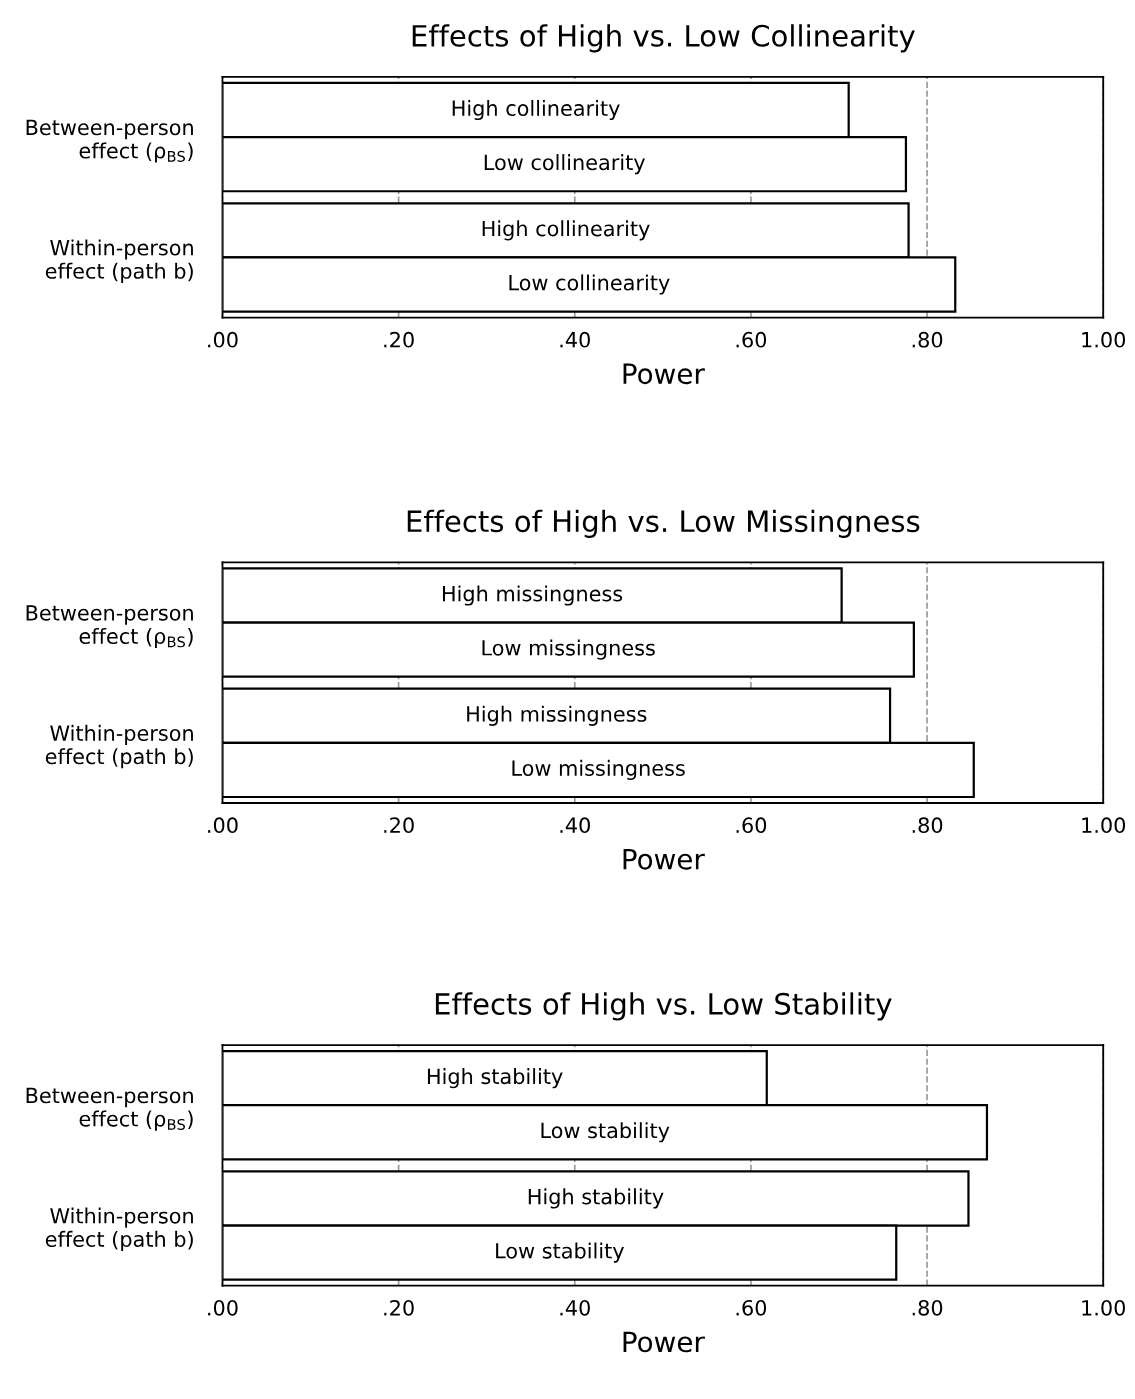 The width and height of the screenshot is (1135, 1399). Describe the element at coordinates (663, 523) in the screenshot. I see `chart-title: Effects of High vs. Low Missingness` at that location.